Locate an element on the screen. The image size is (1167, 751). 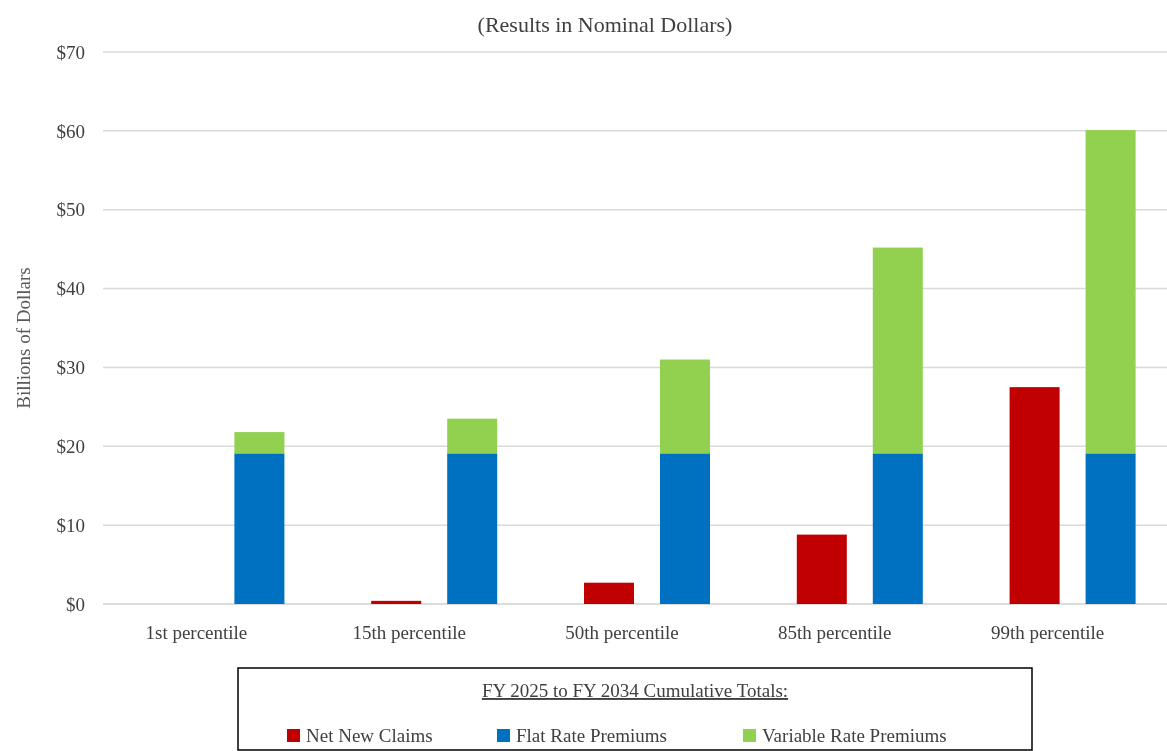
x-tick-label: 15th percentile is located at coordinates (409, 632).